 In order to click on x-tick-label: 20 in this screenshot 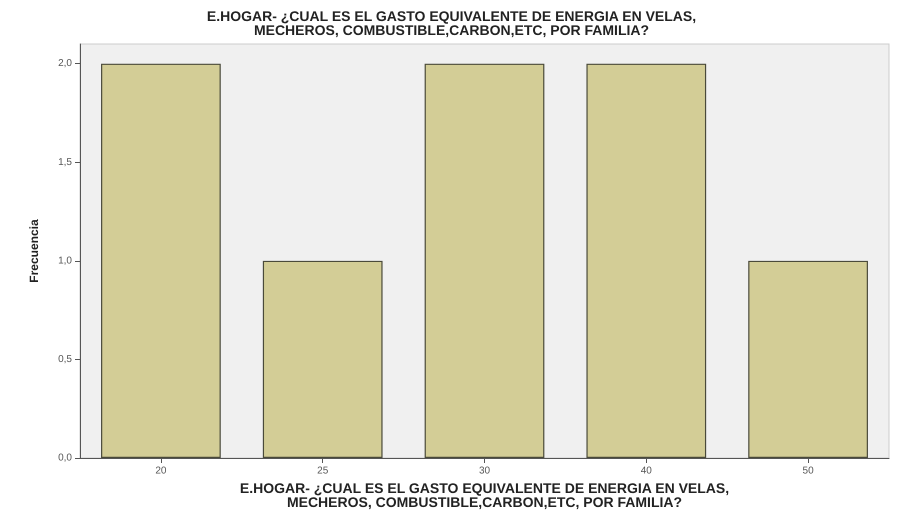, I will do `click(161, 471)`.